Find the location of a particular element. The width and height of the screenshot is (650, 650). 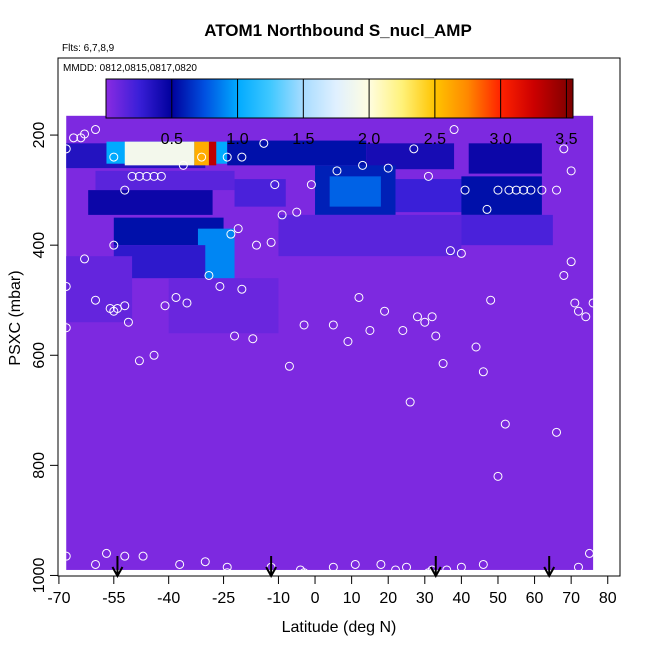

flights-annotation: Flts: 6,7,8,9 is located at coordinates (88, 48).